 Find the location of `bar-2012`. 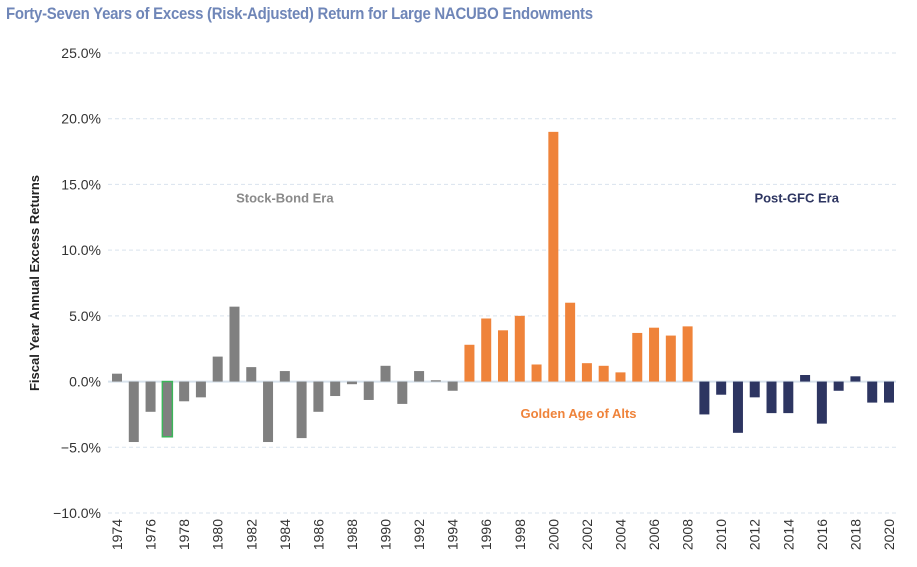

bar-2012 is located at coordinates (754, 389).